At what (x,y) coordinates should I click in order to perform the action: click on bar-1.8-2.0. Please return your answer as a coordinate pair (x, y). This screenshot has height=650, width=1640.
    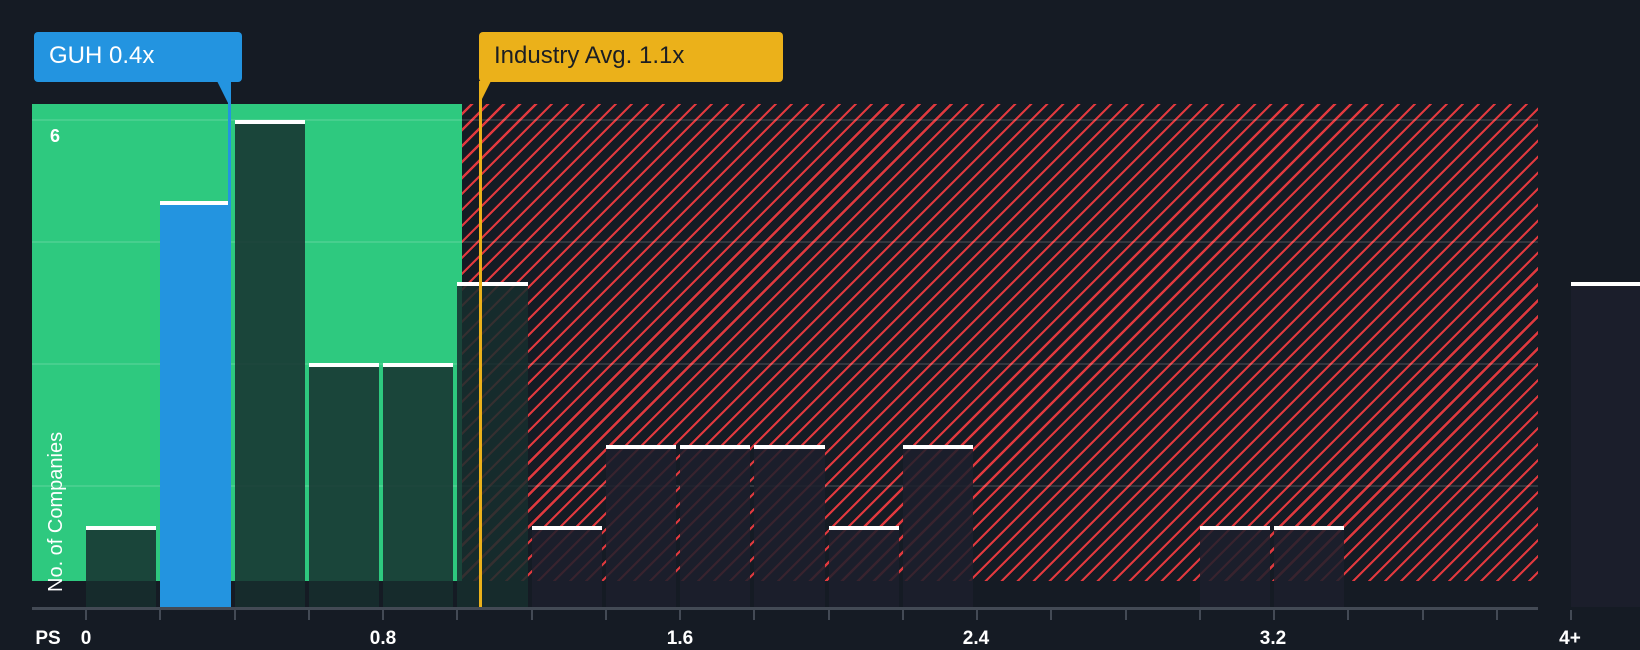
    Looking at the image, I should click on (789, 525).